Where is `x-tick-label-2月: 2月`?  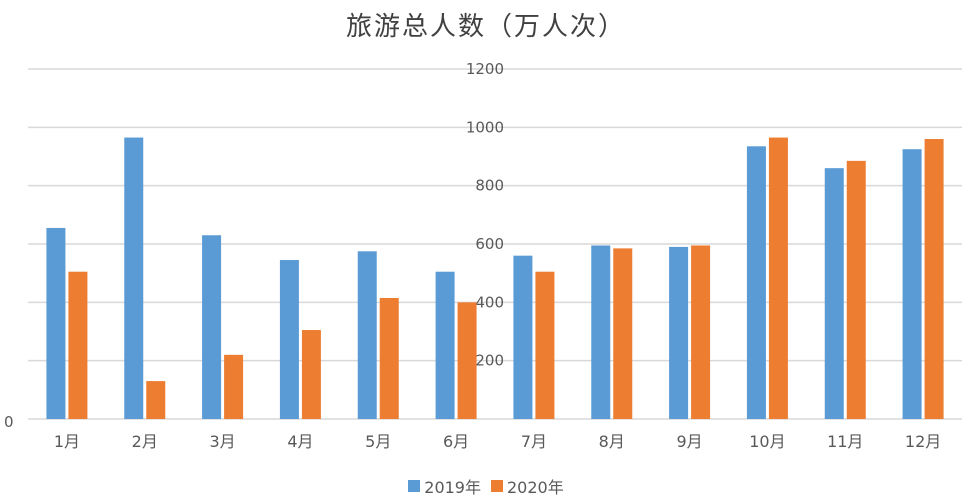 x-tick-label-2月: 2月 is located at coordinates (145, 441).